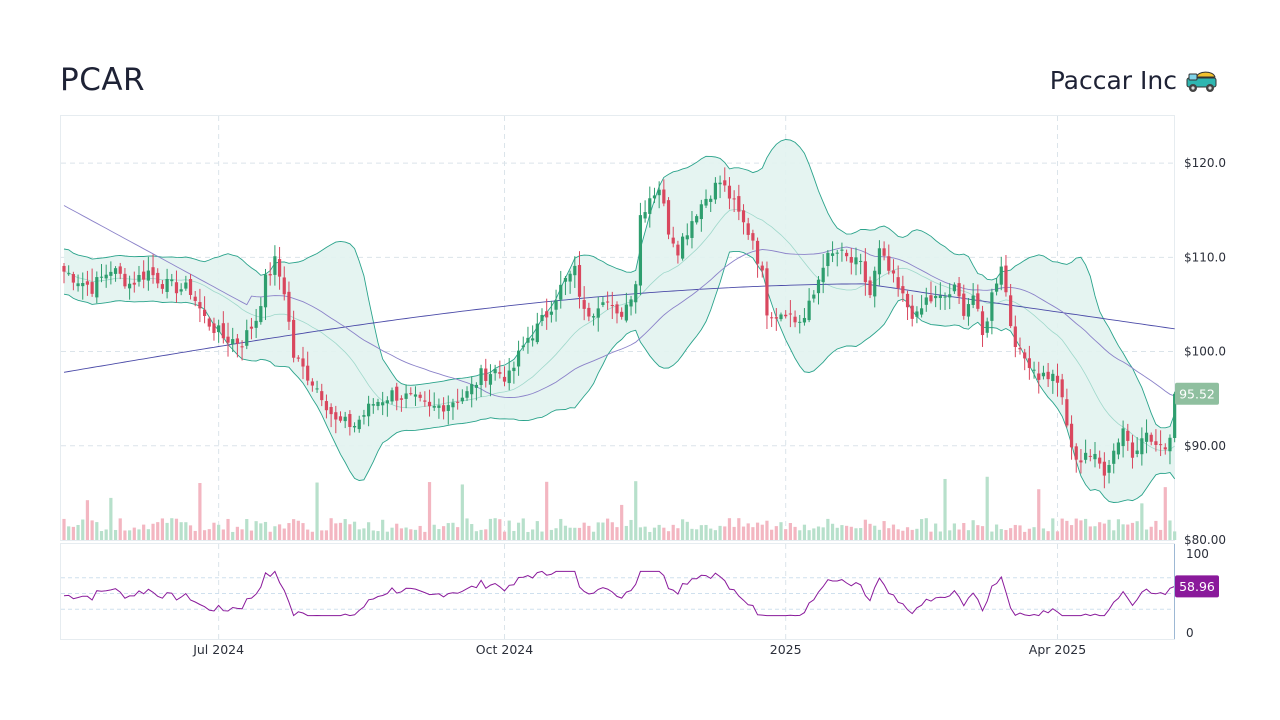  What do you see at coordinates (1057, 649) in the screenshot?
I see `time-tick-label: Apr 2025` at bounding box center [1057, 649].